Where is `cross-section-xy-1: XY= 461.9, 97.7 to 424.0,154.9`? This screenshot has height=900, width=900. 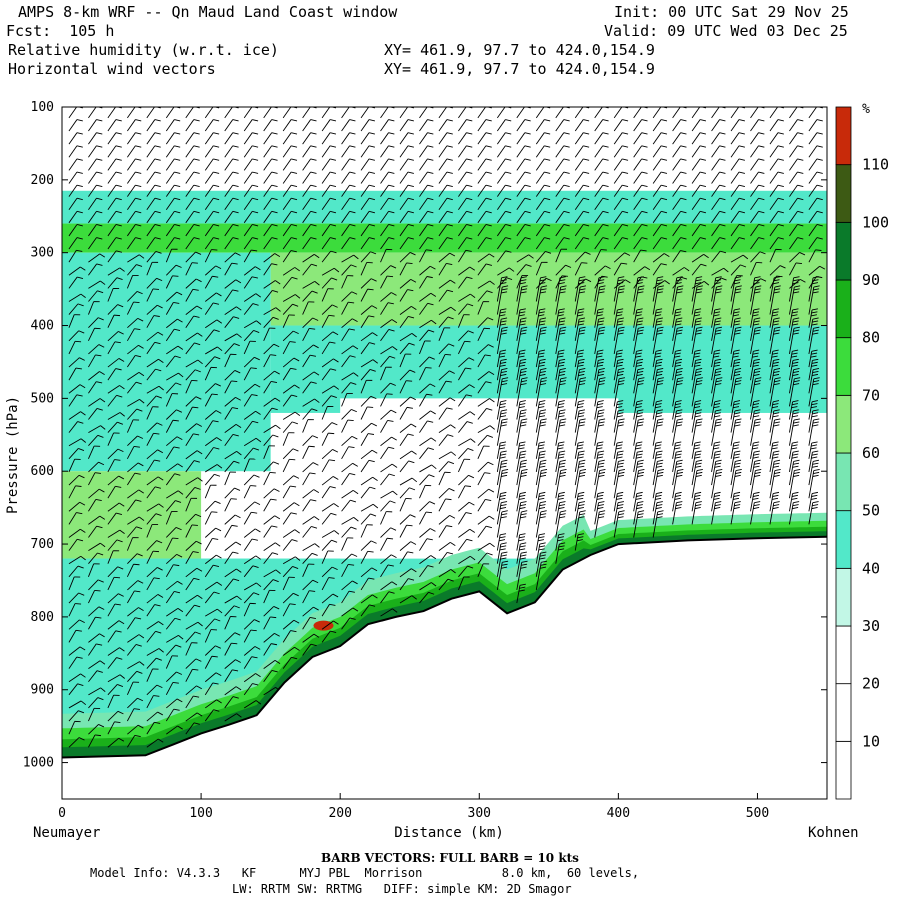
cross-section-xy-1: XY= 461.9, 97.7 to 424.0,154.9 is located at coordinates (519, 50).